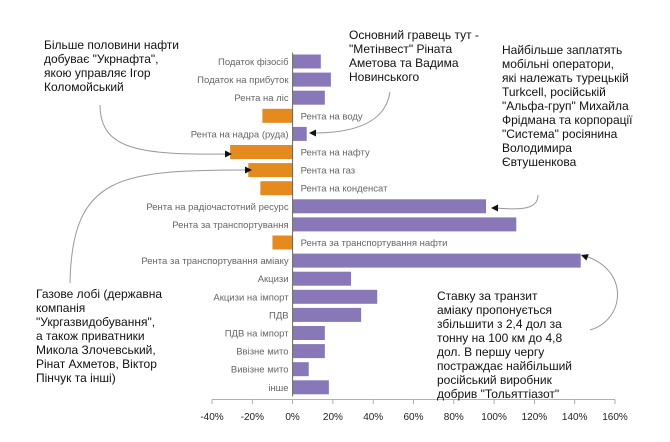  Describe the element at coordinates (211, 417) in the screenshot. I see `x-tick-label: -40%` at that location.